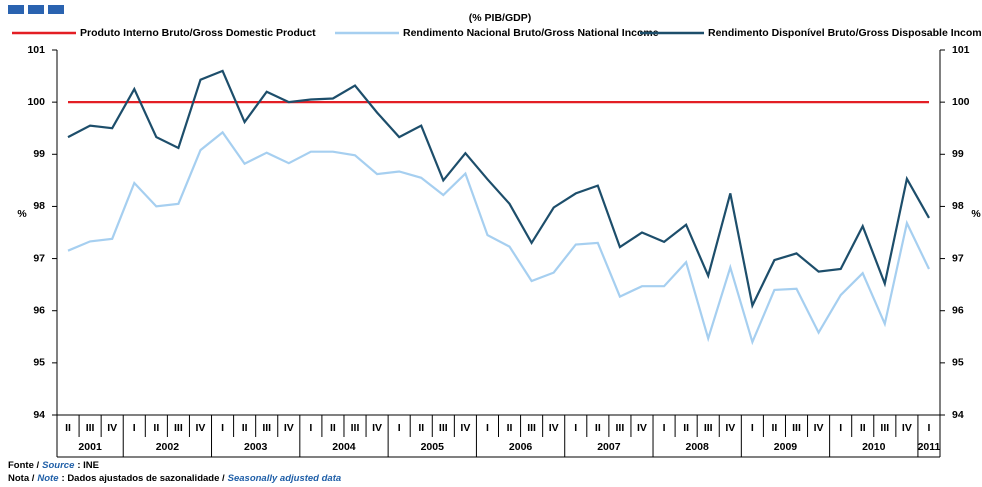 This screenshot has height=487, width=982. What do you see at coordinates (256, 447) in the screenshot?
I see `year-label: 2003` at bounding box center [256, 447].